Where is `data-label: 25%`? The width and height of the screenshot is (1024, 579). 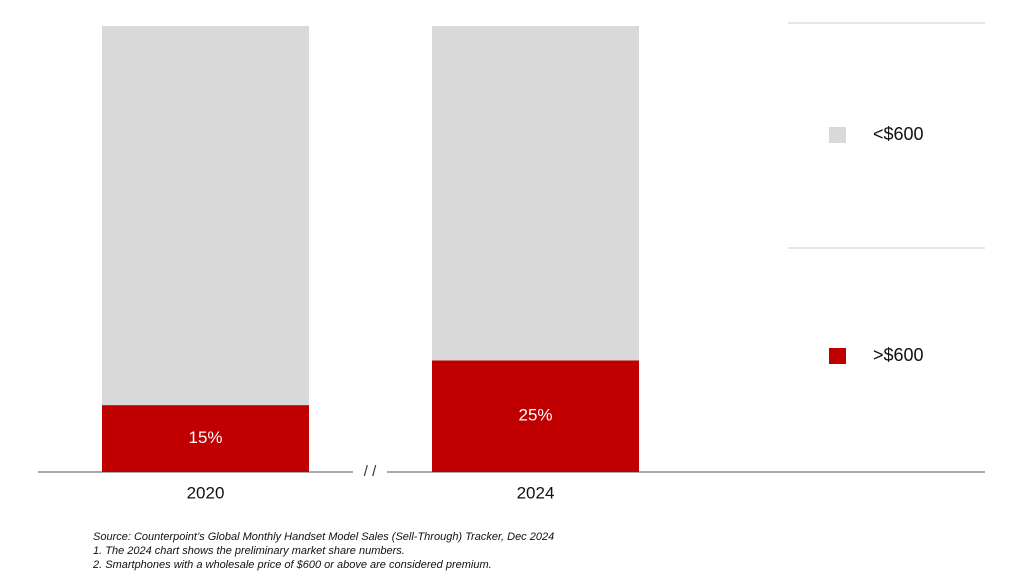
data-label: 25% is located at coordinates (535, 415).